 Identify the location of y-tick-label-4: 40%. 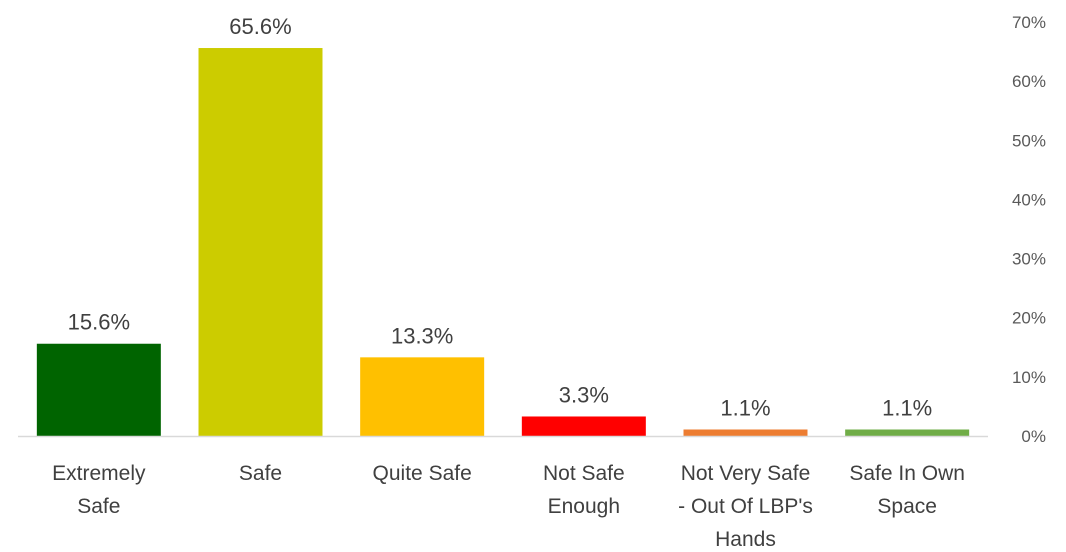
(1029, 199).